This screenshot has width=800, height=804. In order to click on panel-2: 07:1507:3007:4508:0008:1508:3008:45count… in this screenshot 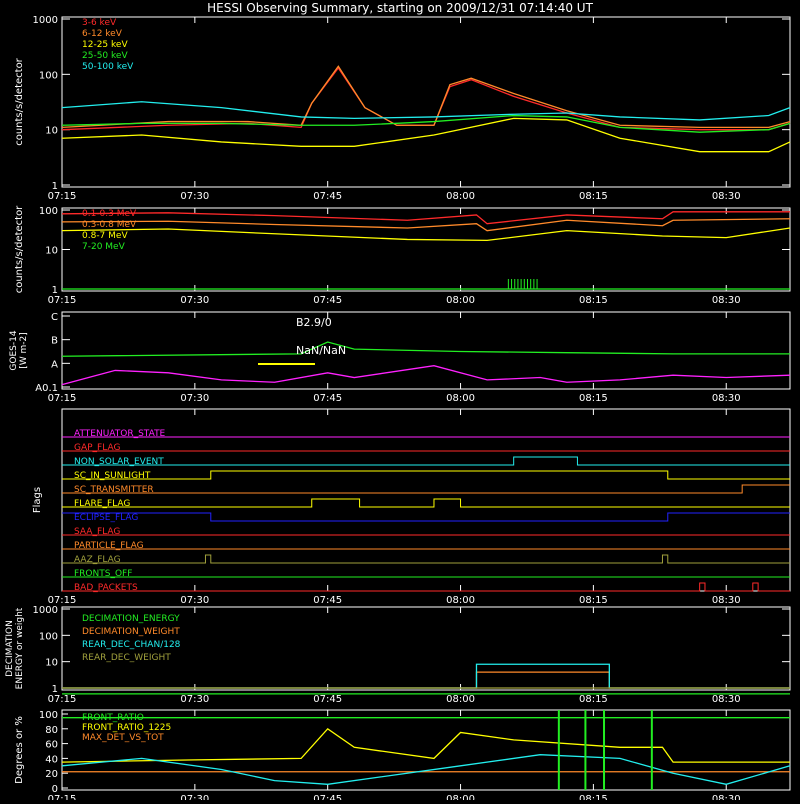, I will do `click(402, 255)`.